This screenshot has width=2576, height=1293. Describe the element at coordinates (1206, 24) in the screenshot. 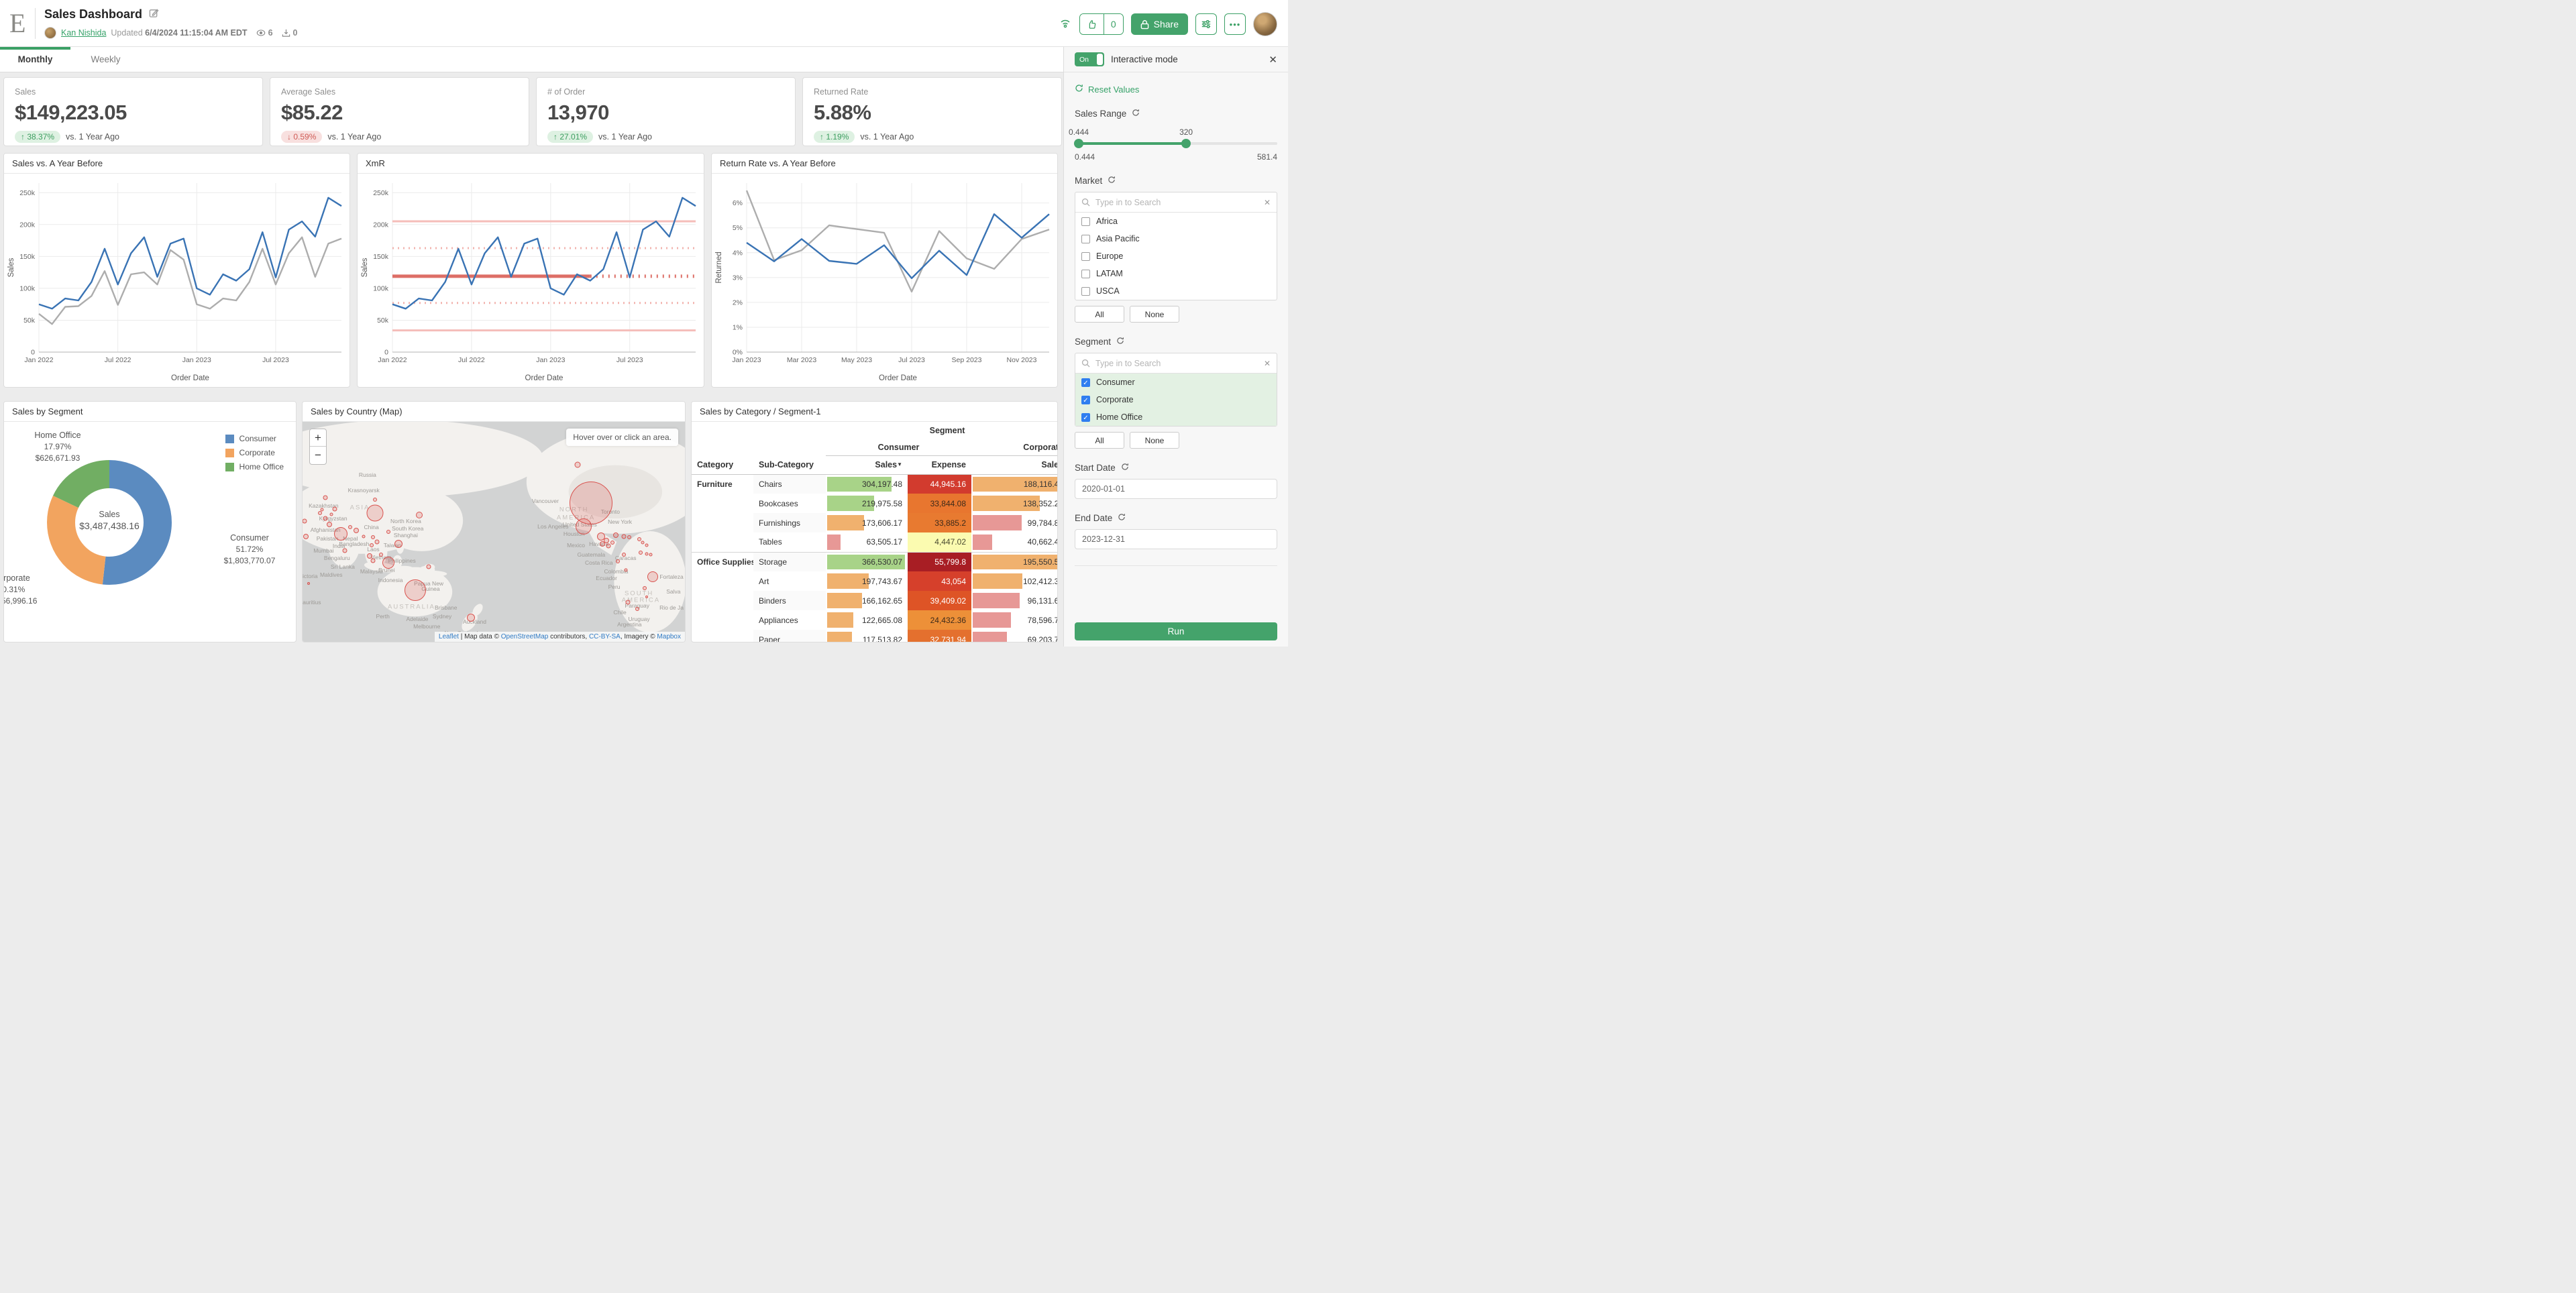

I see `dashboard-settings-button` at that location.